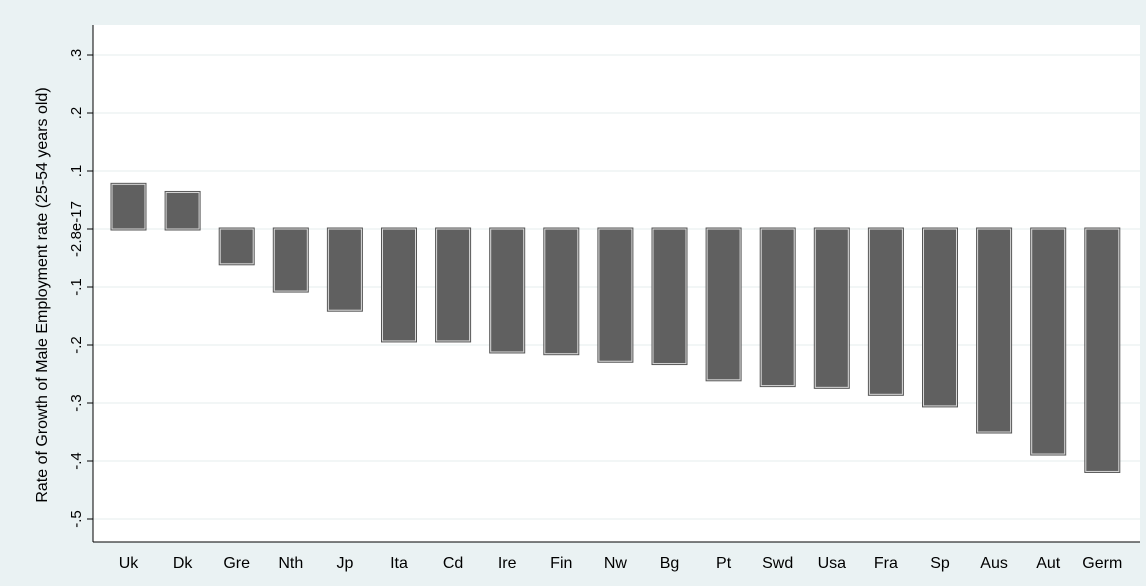  I want to click on x-tick-label: Sp, so click(940, 563).